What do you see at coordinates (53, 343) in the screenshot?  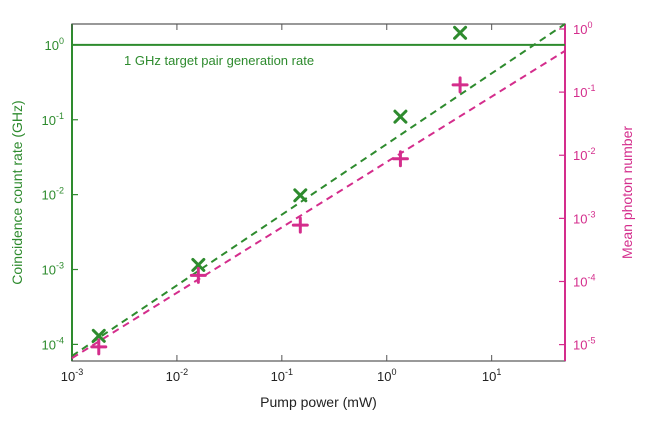 I see `y-left-tick-label: 10⁻⁴` at bounding box center [53, 343].